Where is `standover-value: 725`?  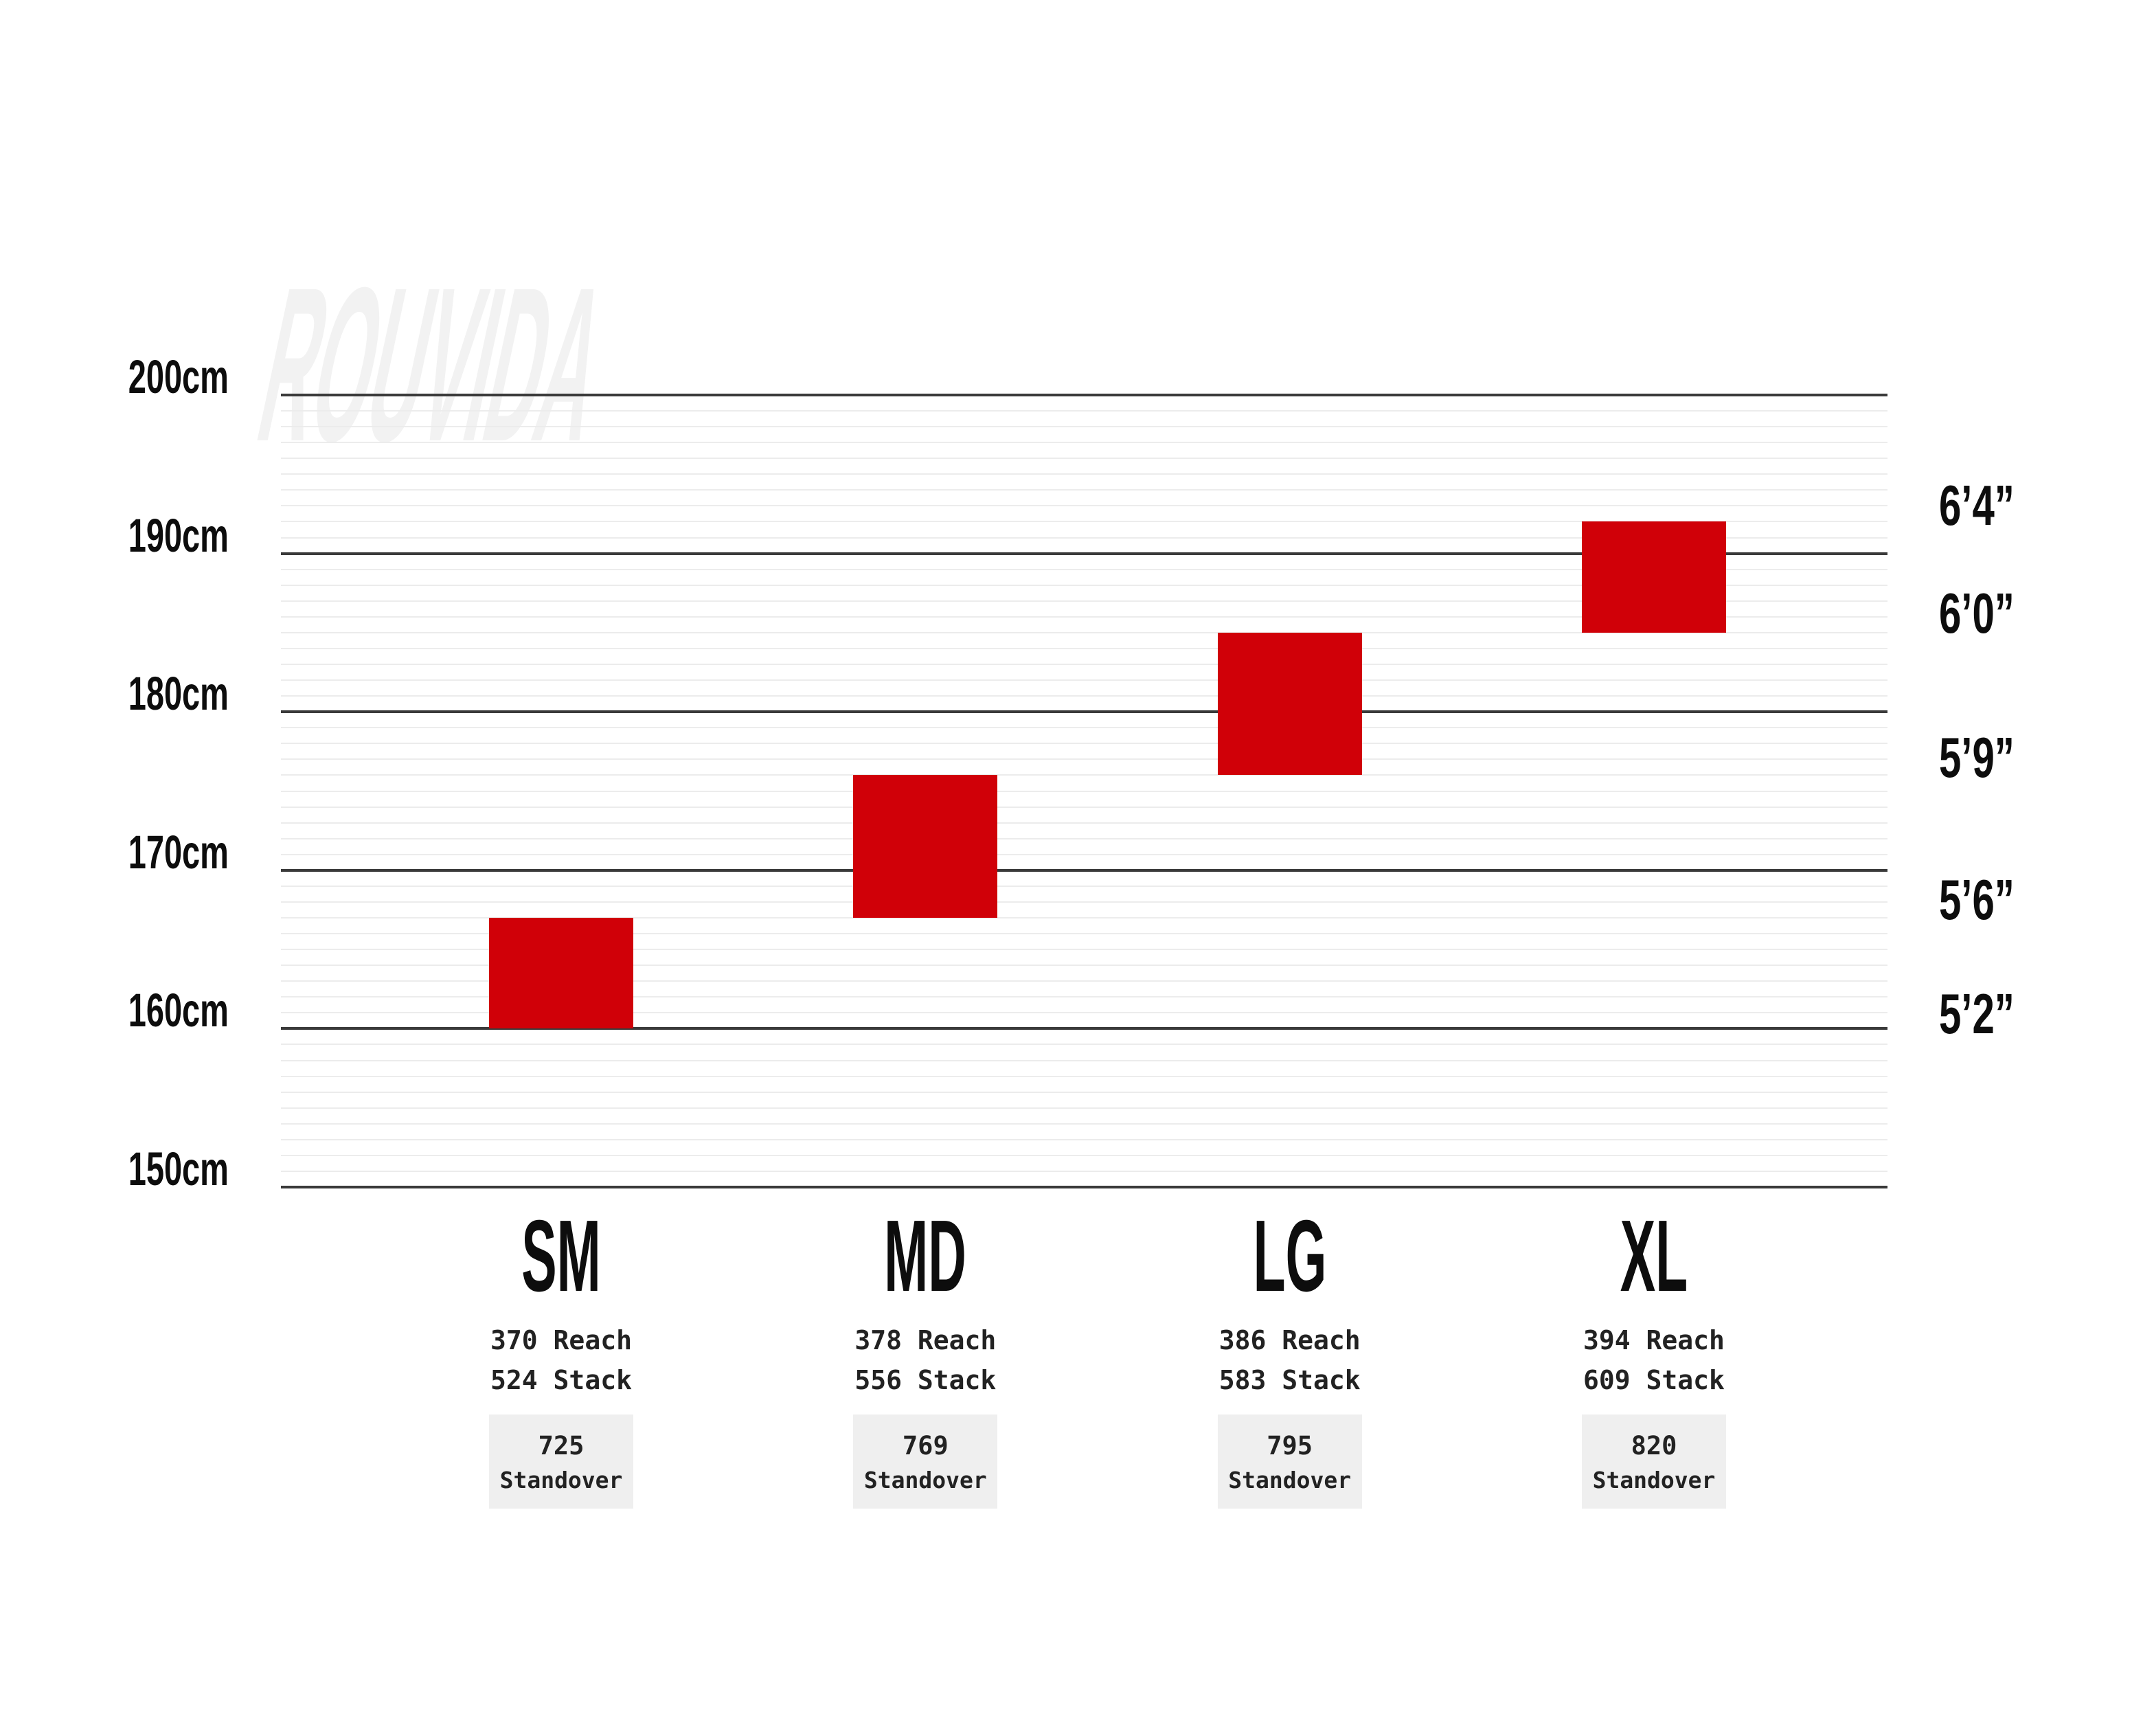
standover-value: 725 is located at coordinates (561, 1446).